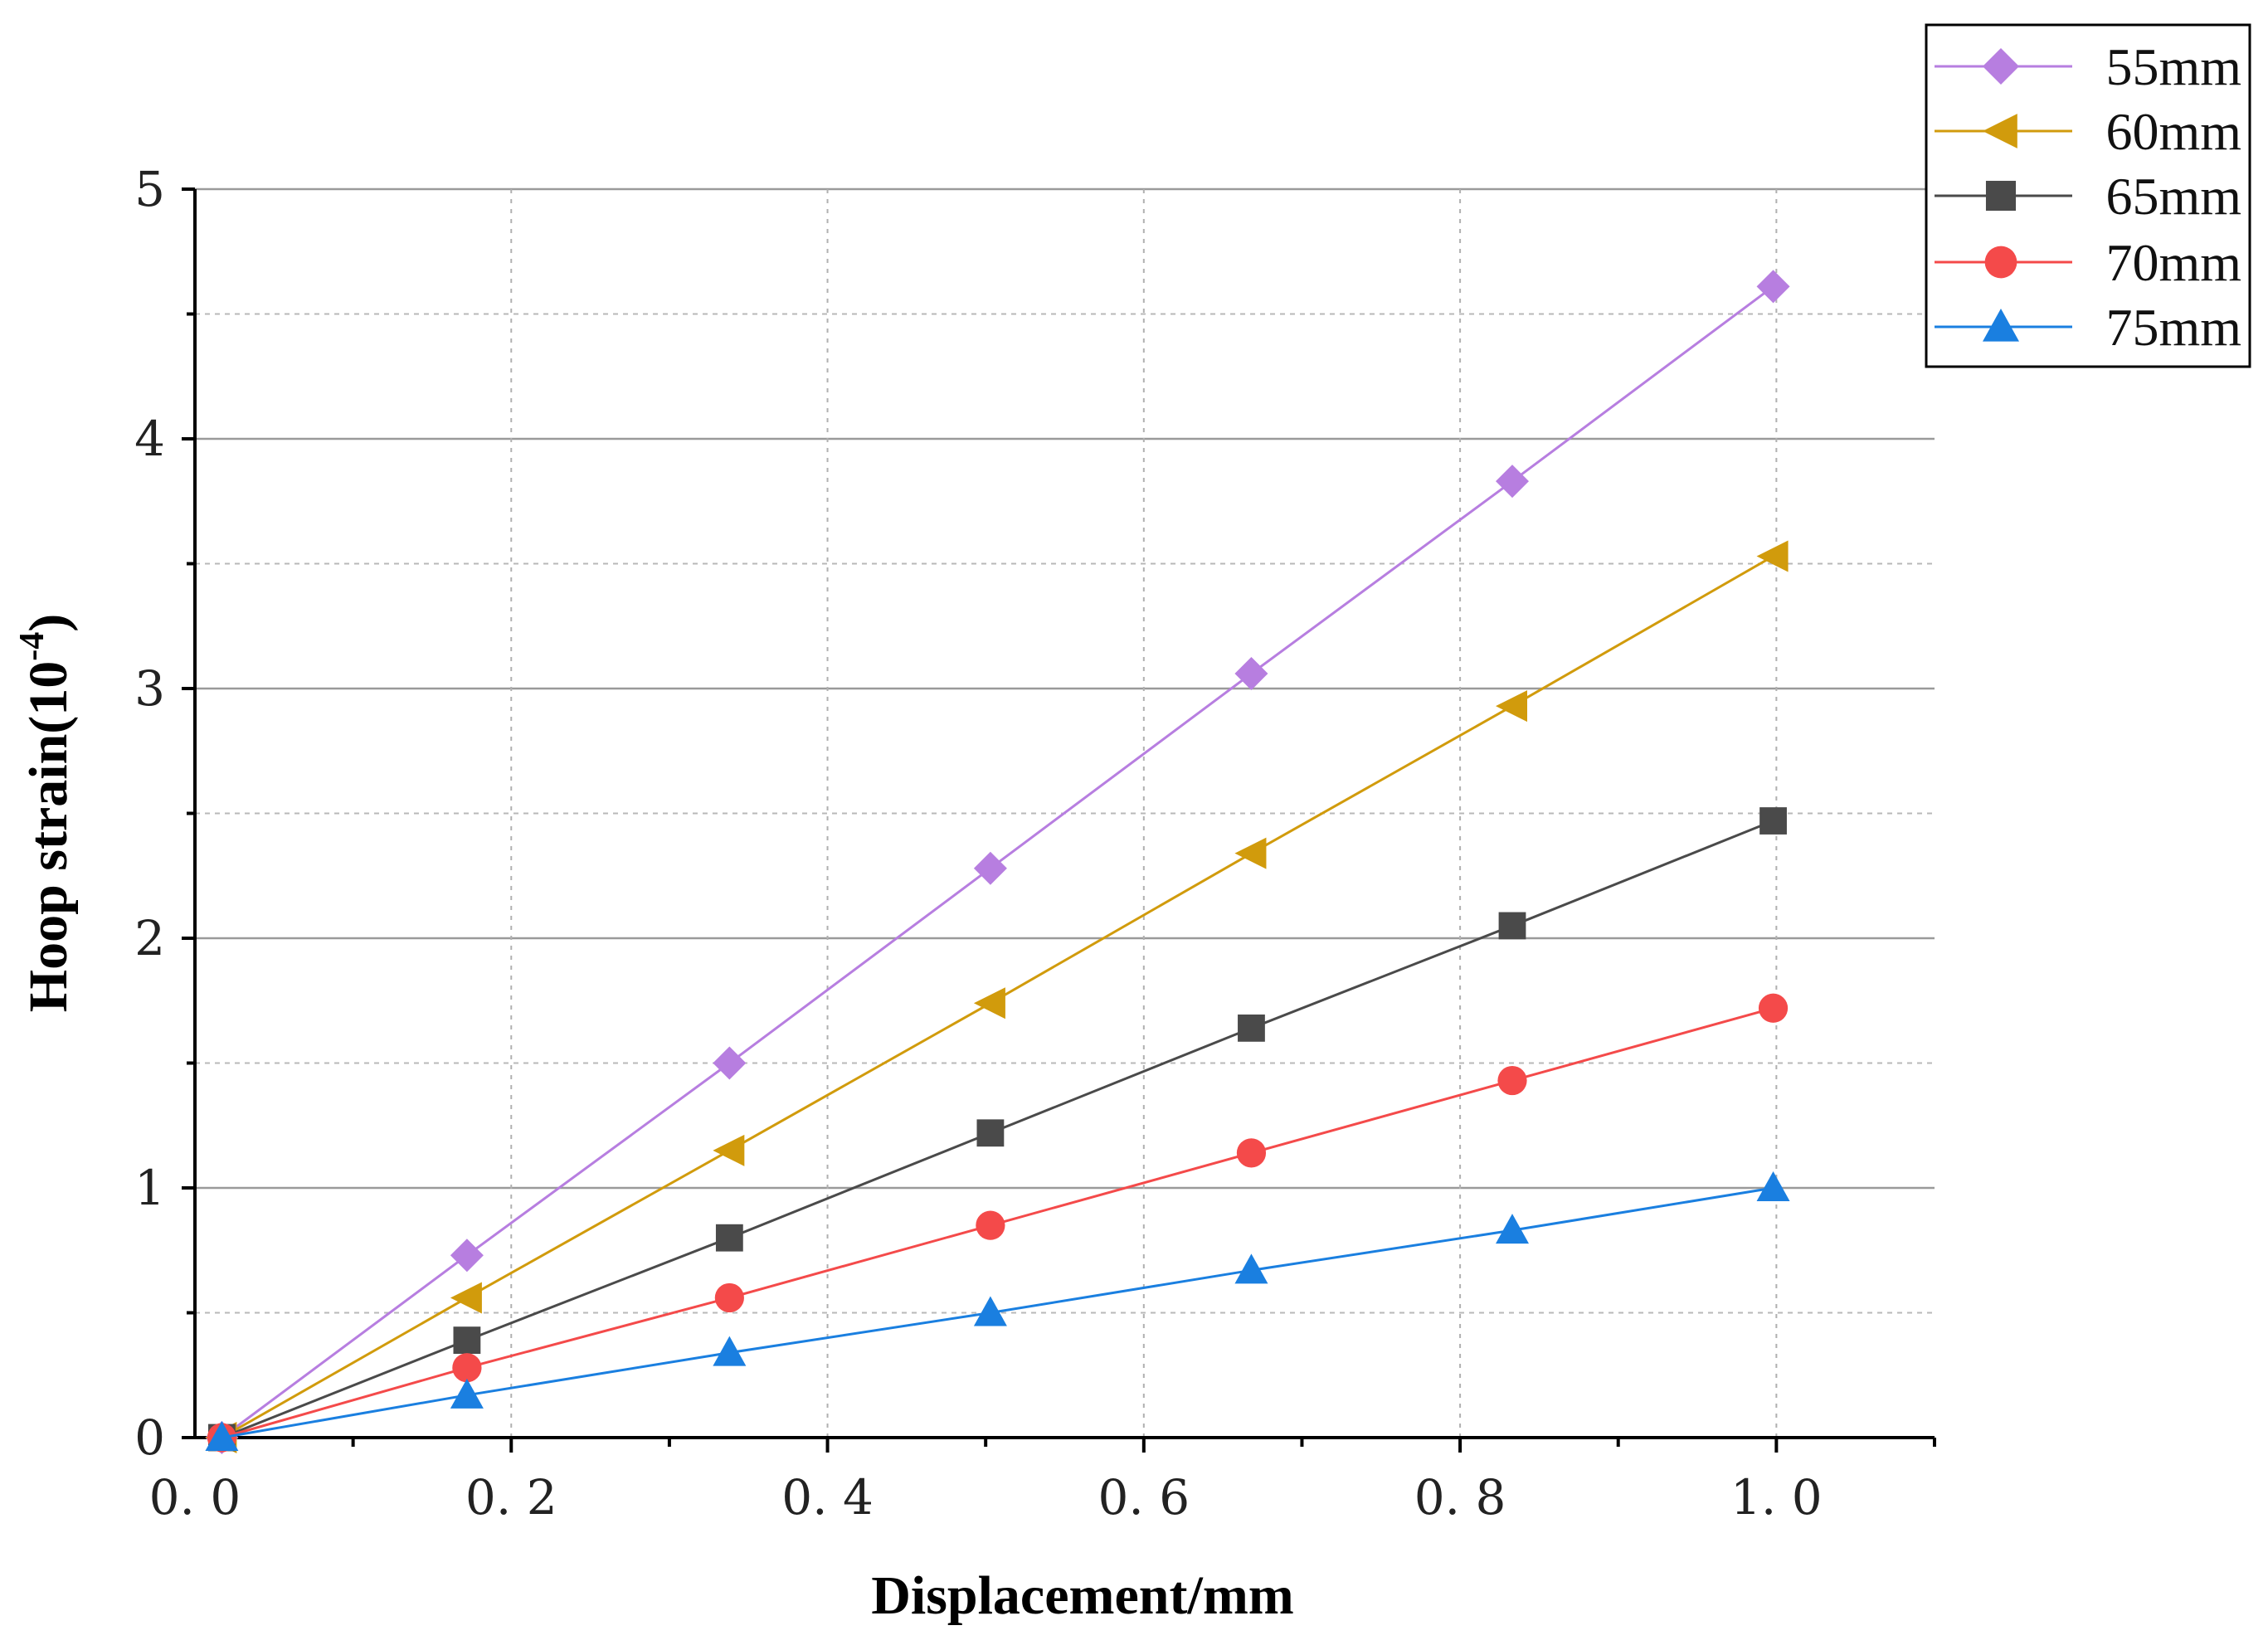 This screenshot has width=2268, height=1645. What do you see at coordinates (195, 1497) in the screenshot?
I see `x-tick-label: 0. 0` at bounding box center [195, 1497].